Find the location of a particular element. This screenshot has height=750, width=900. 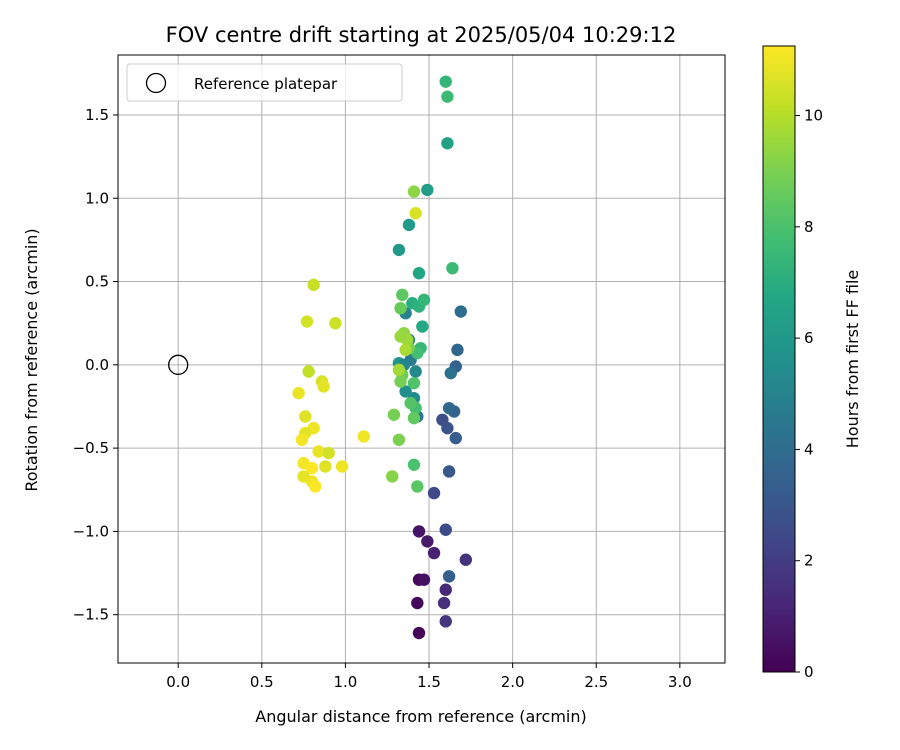

y-tick-label: 0.5 is located at coordinates (97, 282).